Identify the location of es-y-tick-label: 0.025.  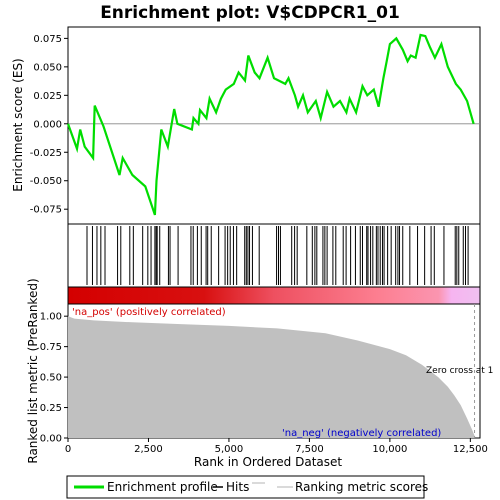
(47, 96).